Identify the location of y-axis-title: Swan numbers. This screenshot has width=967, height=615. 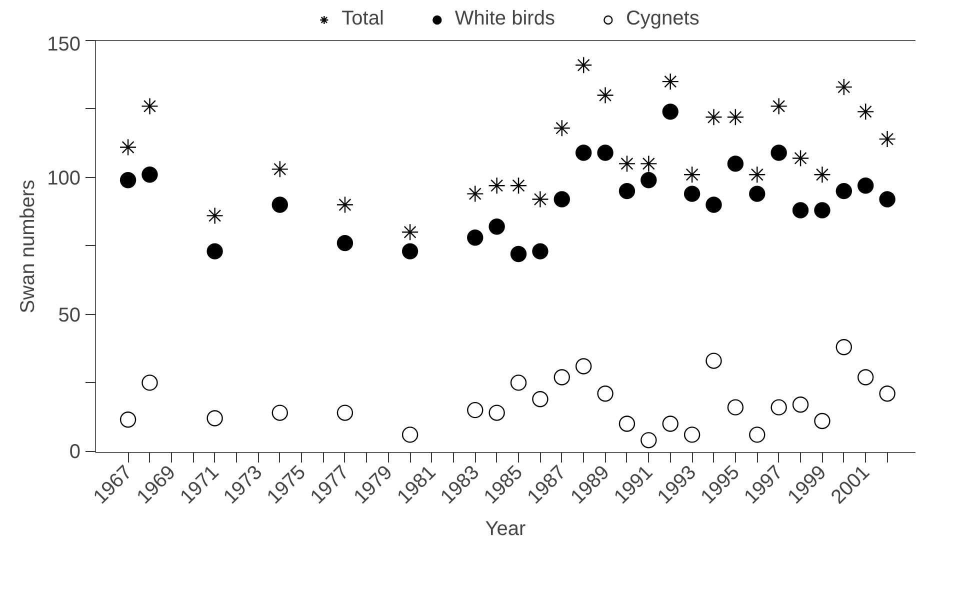
(28, 247).